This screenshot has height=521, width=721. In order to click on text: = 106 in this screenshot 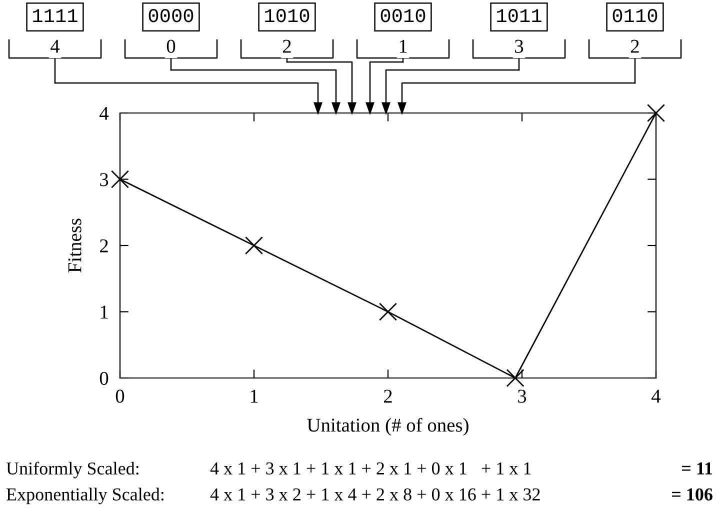, I will do `click(692, 494)`.